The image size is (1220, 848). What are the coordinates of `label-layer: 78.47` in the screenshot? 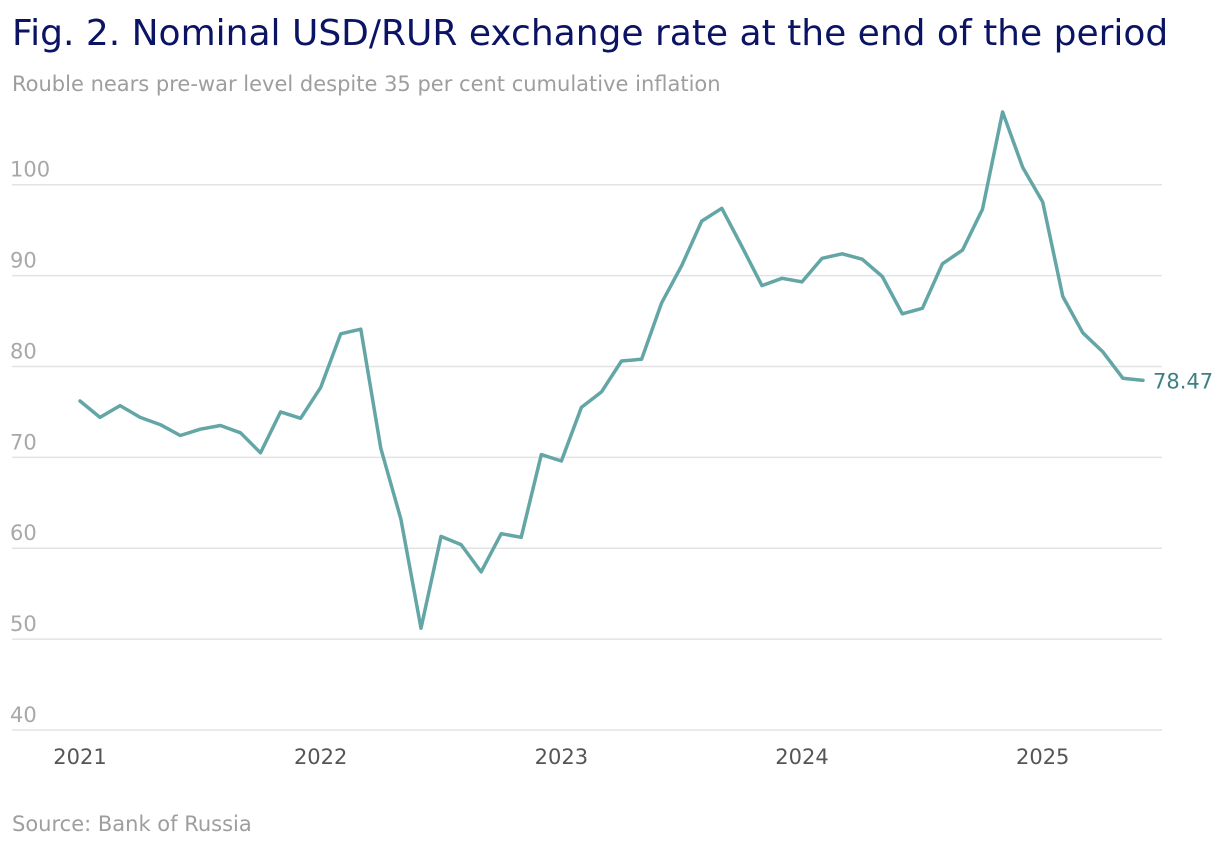 It's located at (1183, 381).